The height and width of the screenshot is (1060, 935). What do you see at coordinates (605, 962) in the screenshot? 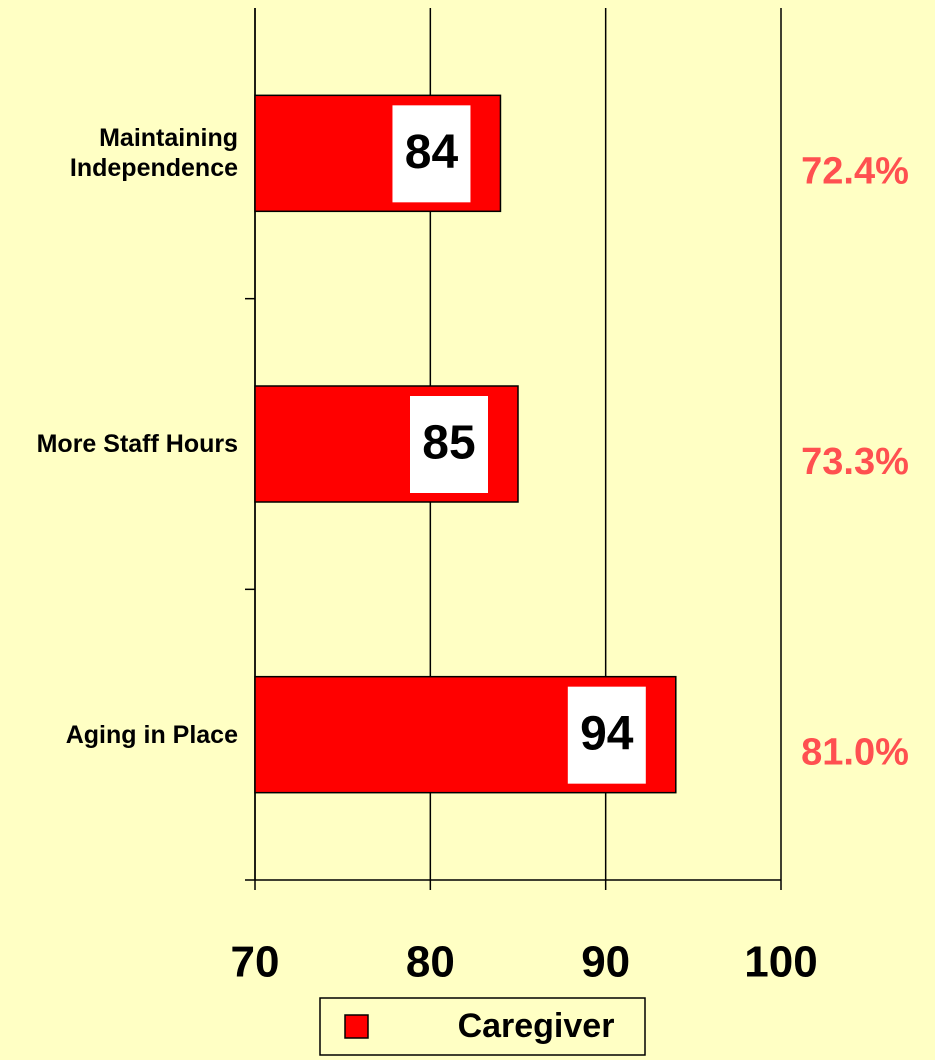
I see `x-tick-label: 90` at bounding box center [605, 962].